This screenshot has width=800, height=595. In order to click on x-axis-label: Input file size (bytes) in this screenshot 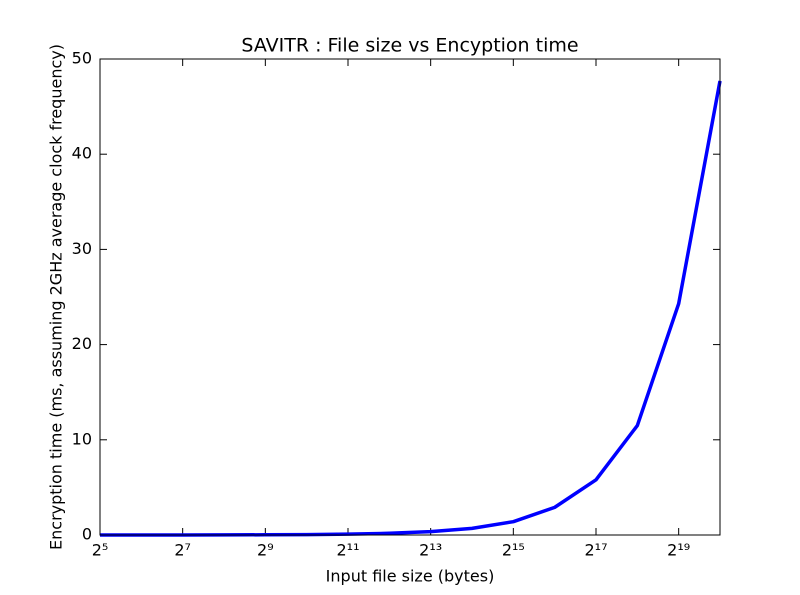, I will do `click(410, 576)`.